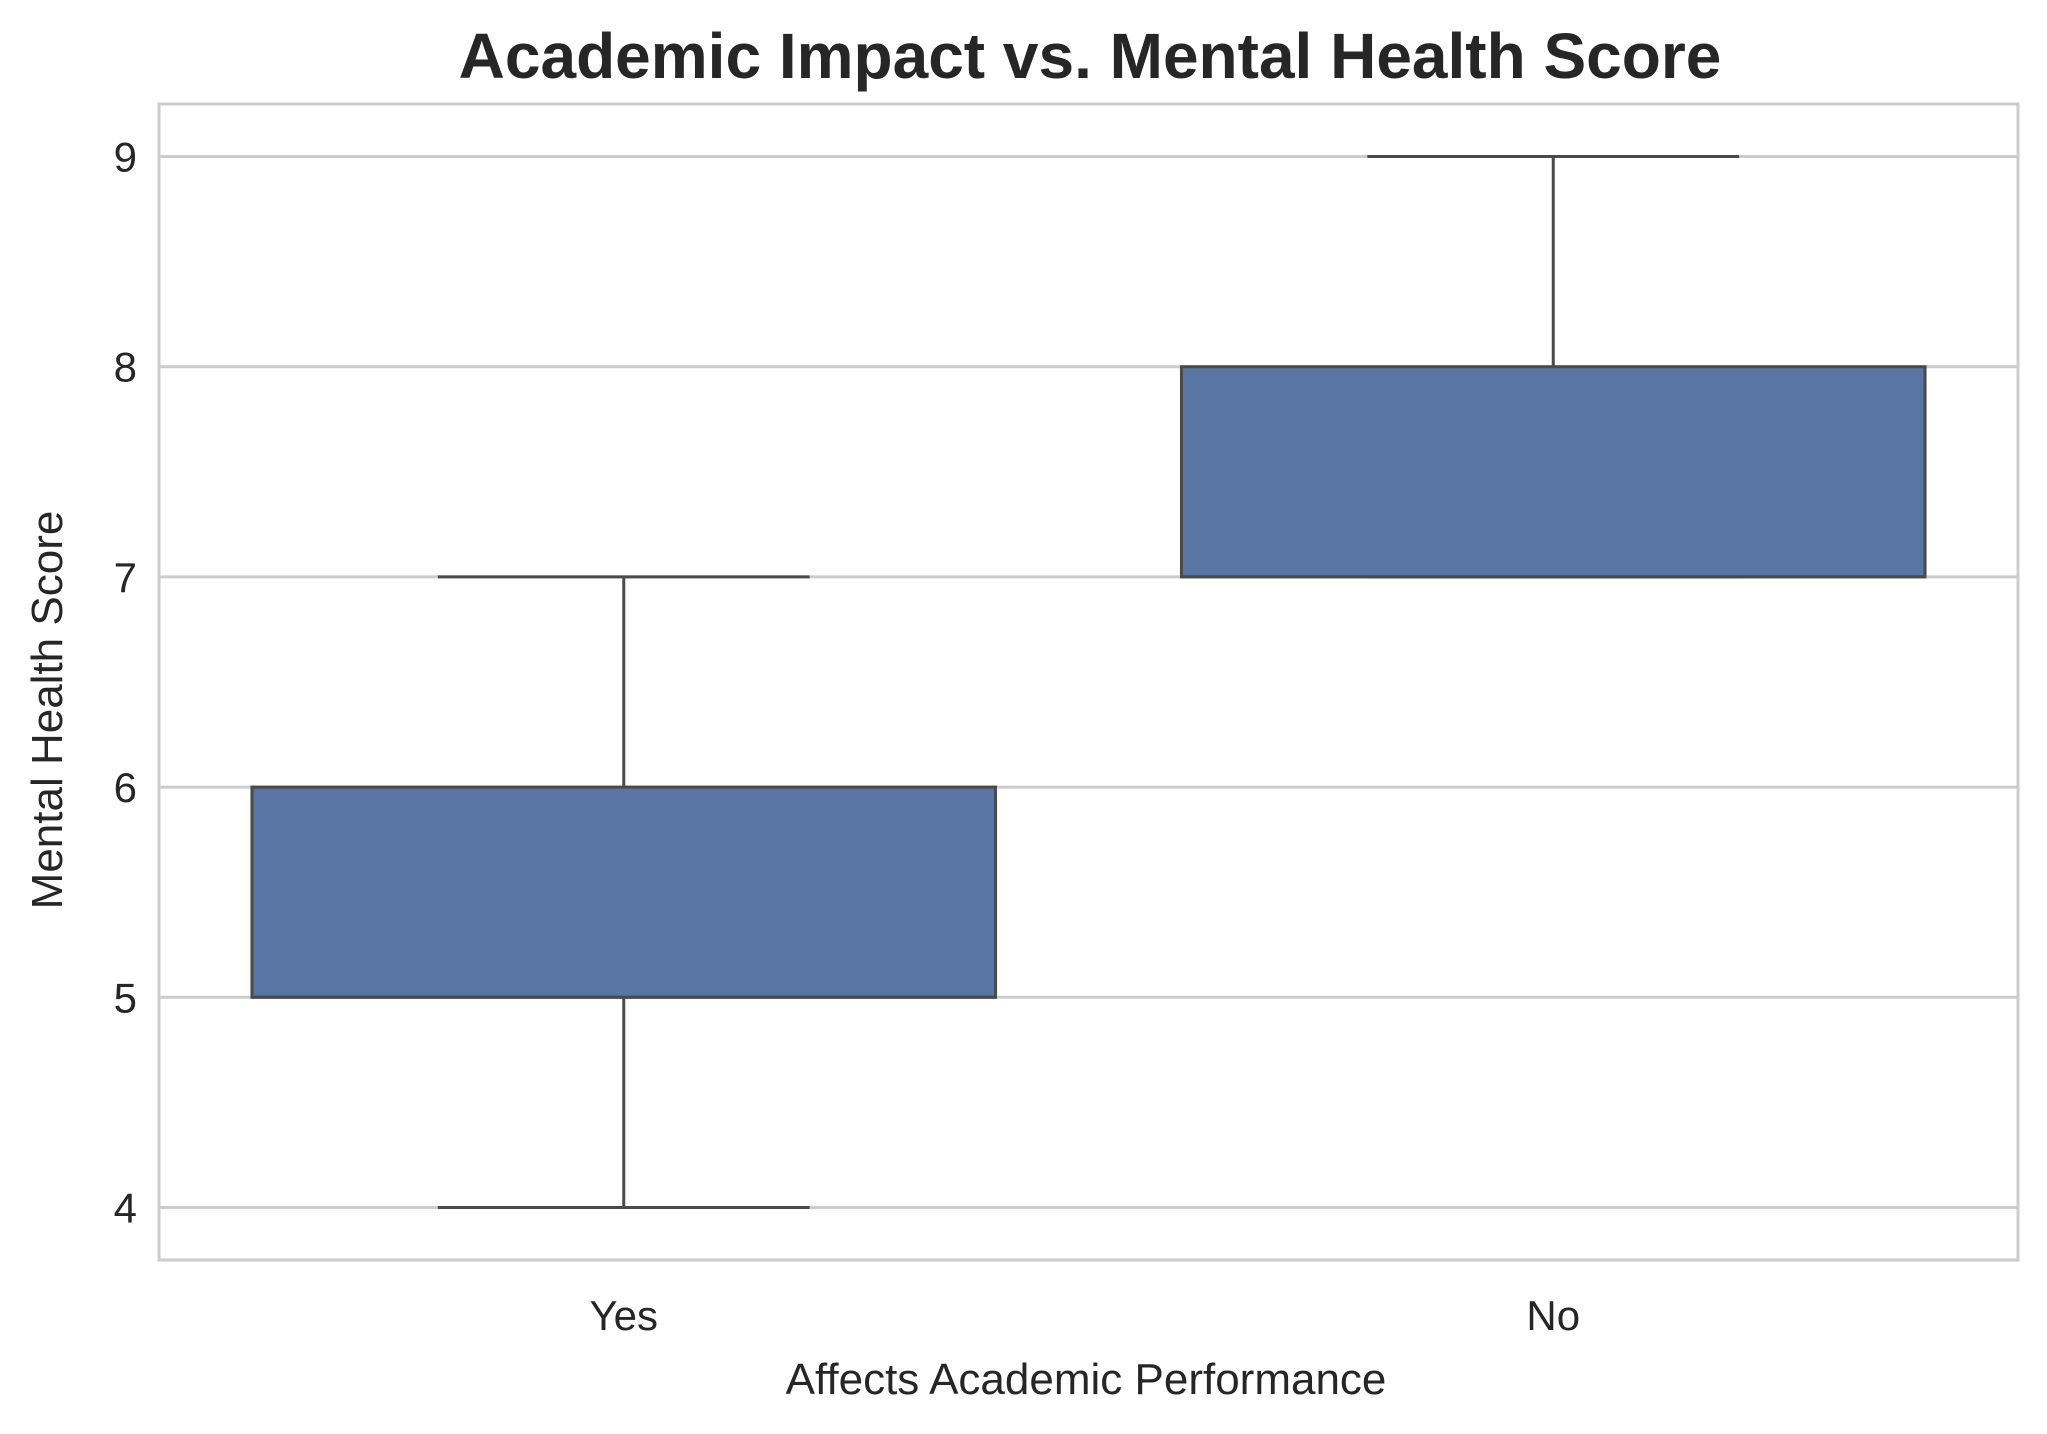  What do you see at coordinates (125, 787) in the screenshot?
I see `y-tick-label: 6` at bounding box center [125, 787].